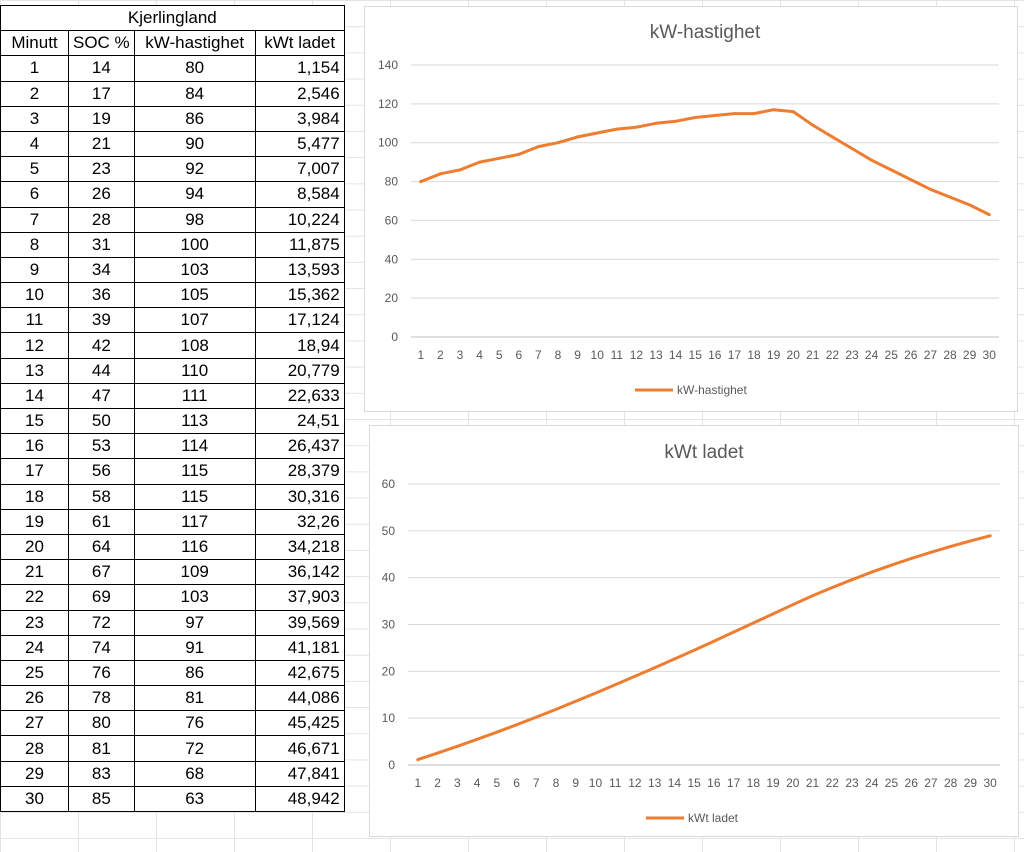 The image size is (1024, 852). What do you see at coordinates (34, 194) in the screenshot?
I see `table-cell: 6` at bounding box center [34, 194].